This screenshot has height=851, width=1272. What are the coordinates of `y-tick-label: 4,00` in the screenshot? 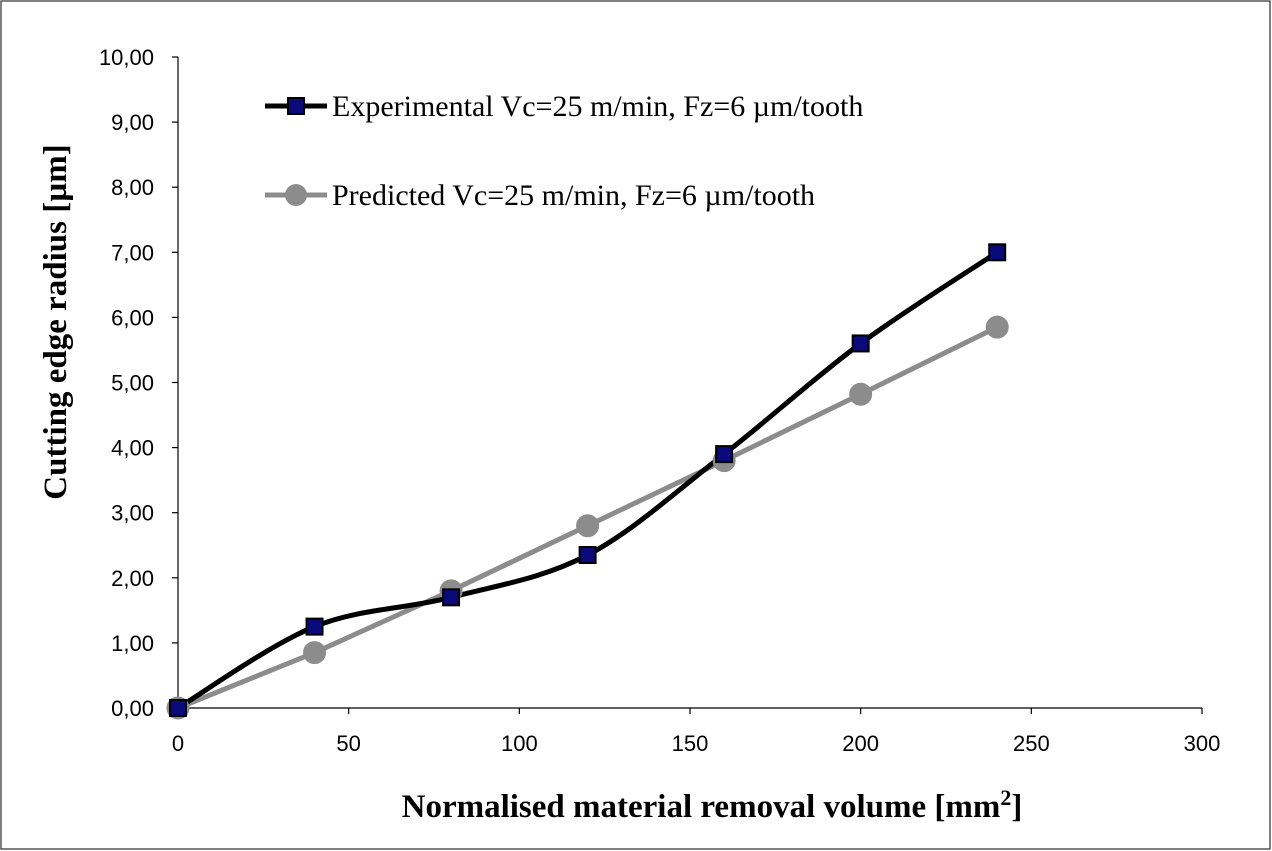 It's located at (132, 448).